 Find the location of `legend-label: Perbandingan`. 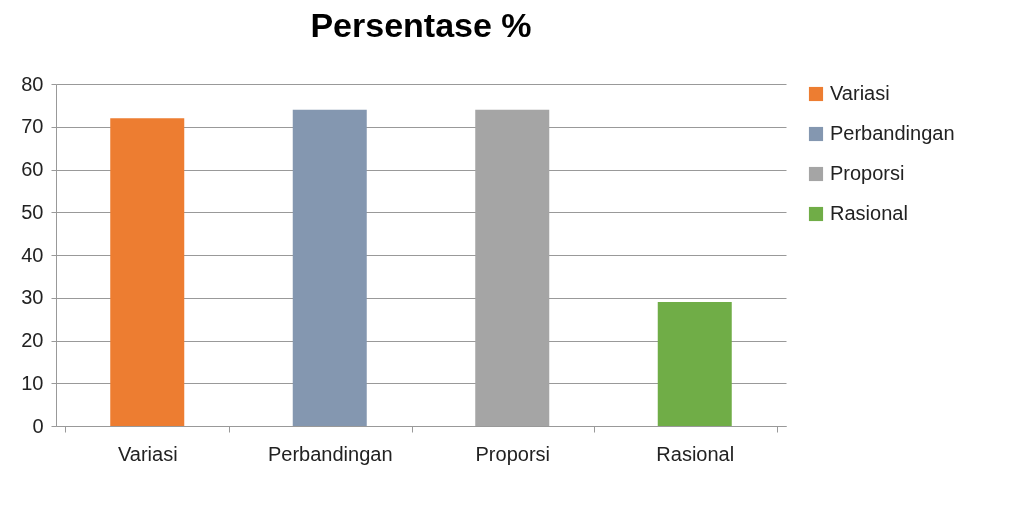

legend-label: Perbandingan is located at coordinates (892, 133).